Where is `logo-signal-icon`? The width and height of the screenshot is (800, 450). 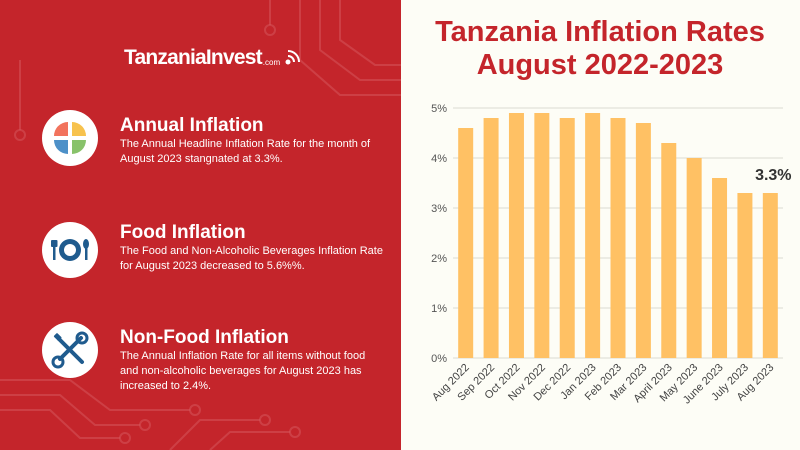
logo-signal-icon is located at coordinates (293, 57).